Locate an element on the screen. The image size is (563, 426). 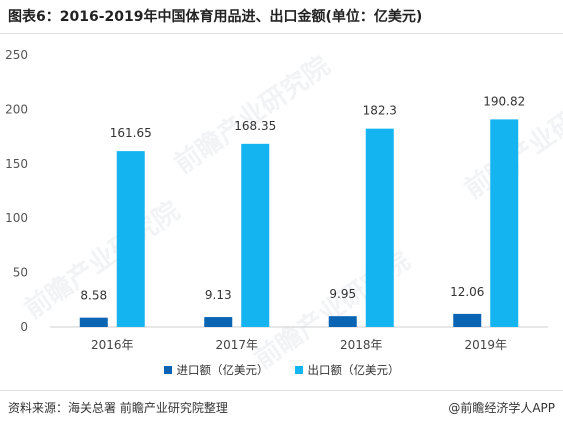
x-tick-label: 2018年 is located at coordinates (361, 345).